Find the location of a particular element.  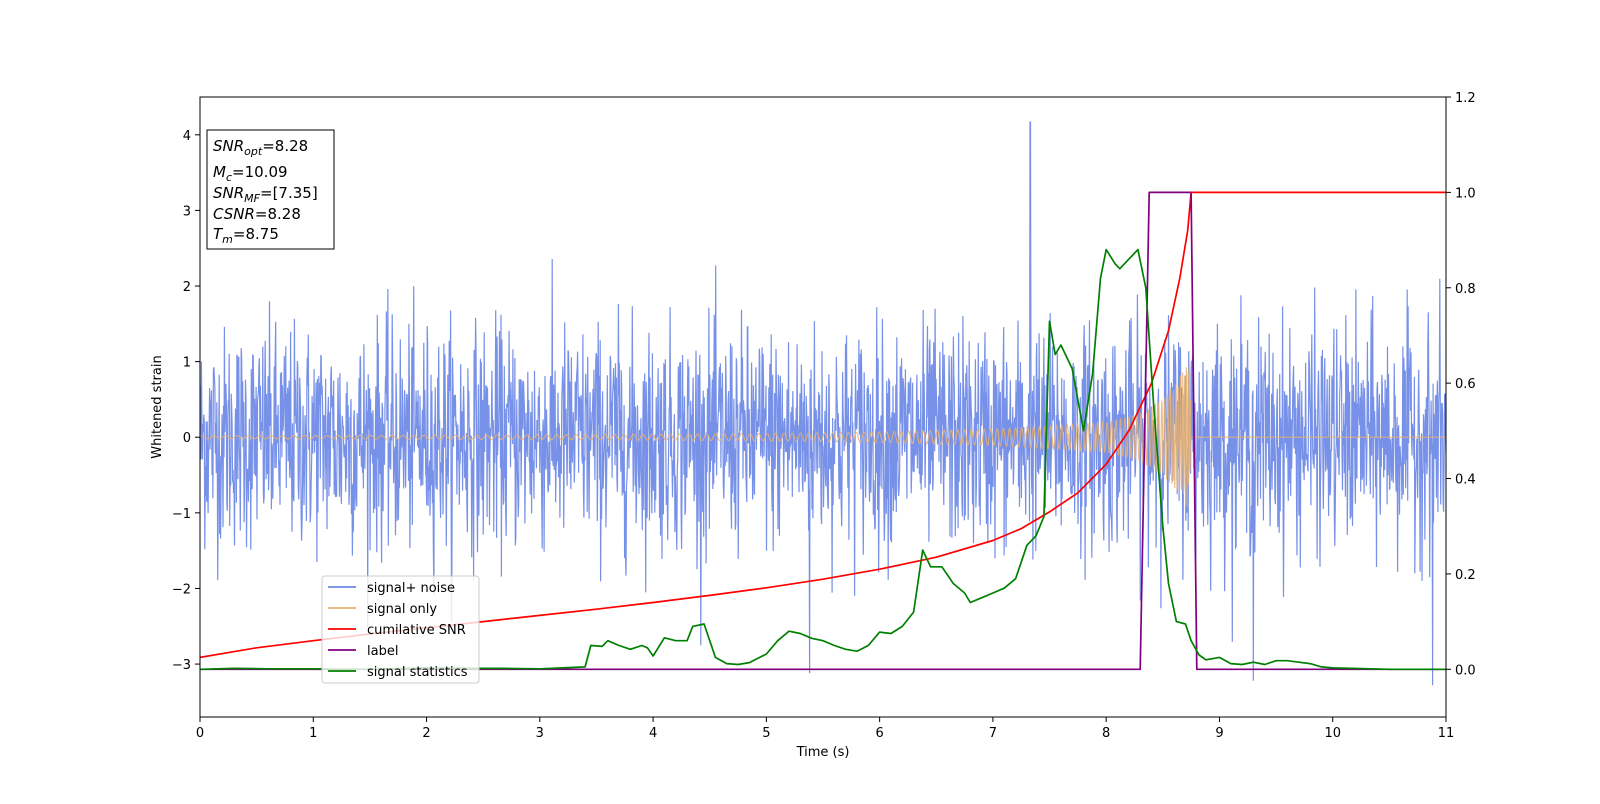

y-right-tick-label: 0.4 is located at coordinates (1465, 480).